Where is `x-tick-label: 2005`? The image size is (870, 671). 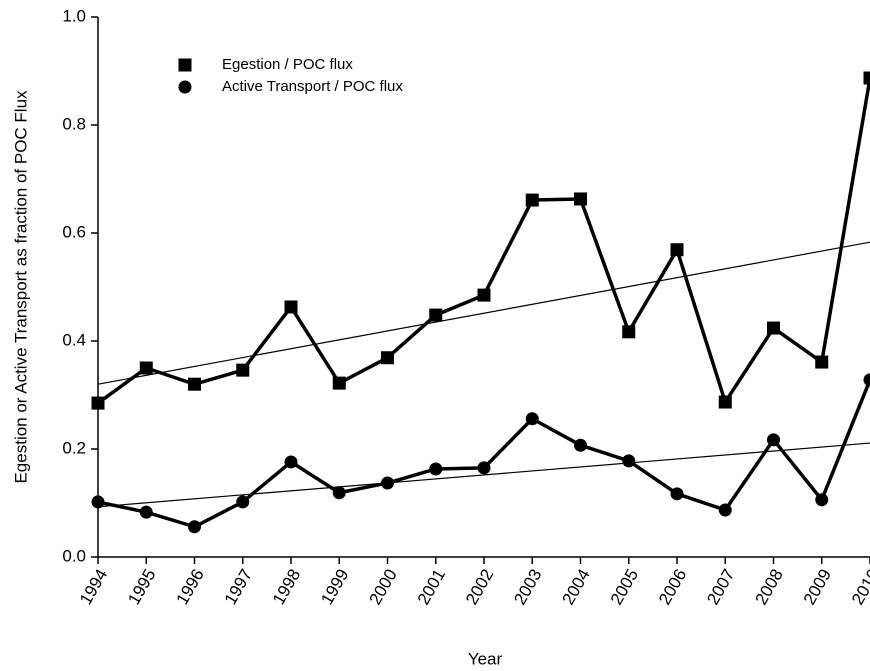
x-tick-label: 2005 is located at coordinates (624, 587).